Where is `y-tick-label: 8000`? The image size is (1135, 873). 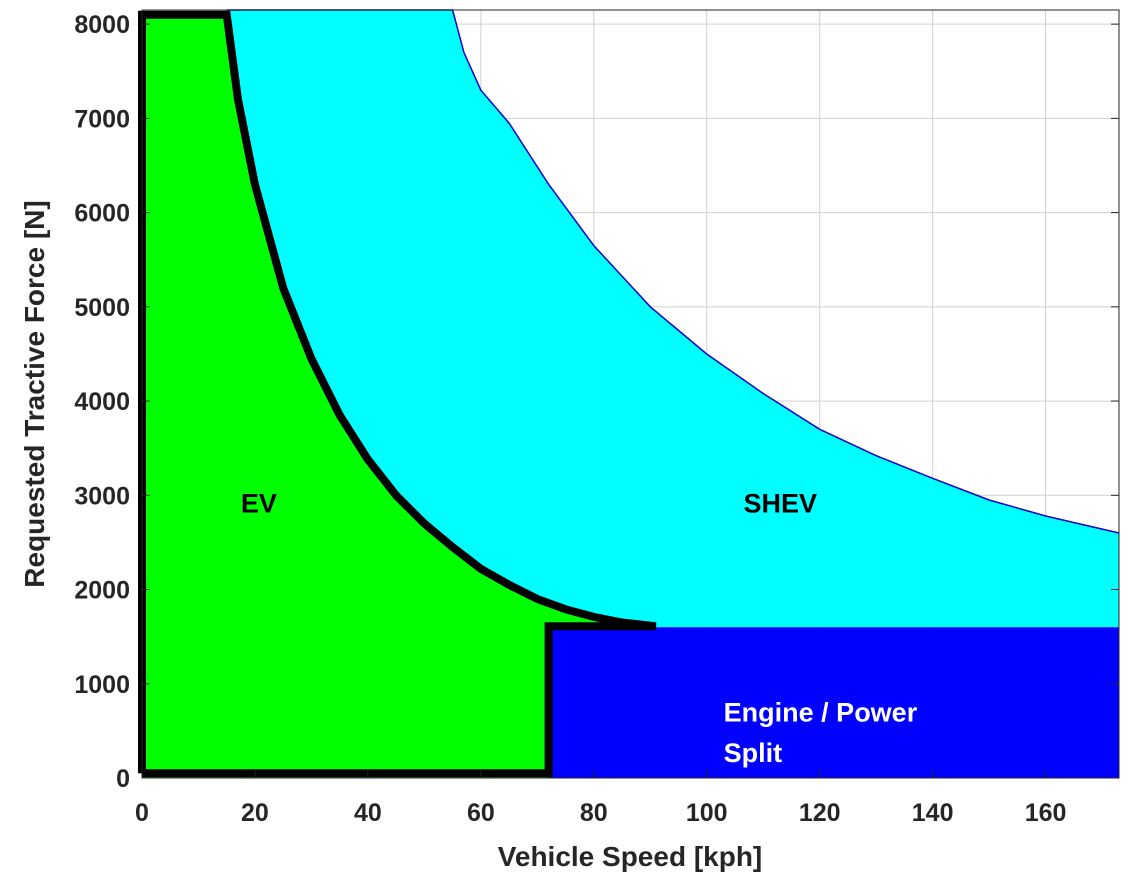
y-tick-label: 8000 is located at coordinates (102, 25).